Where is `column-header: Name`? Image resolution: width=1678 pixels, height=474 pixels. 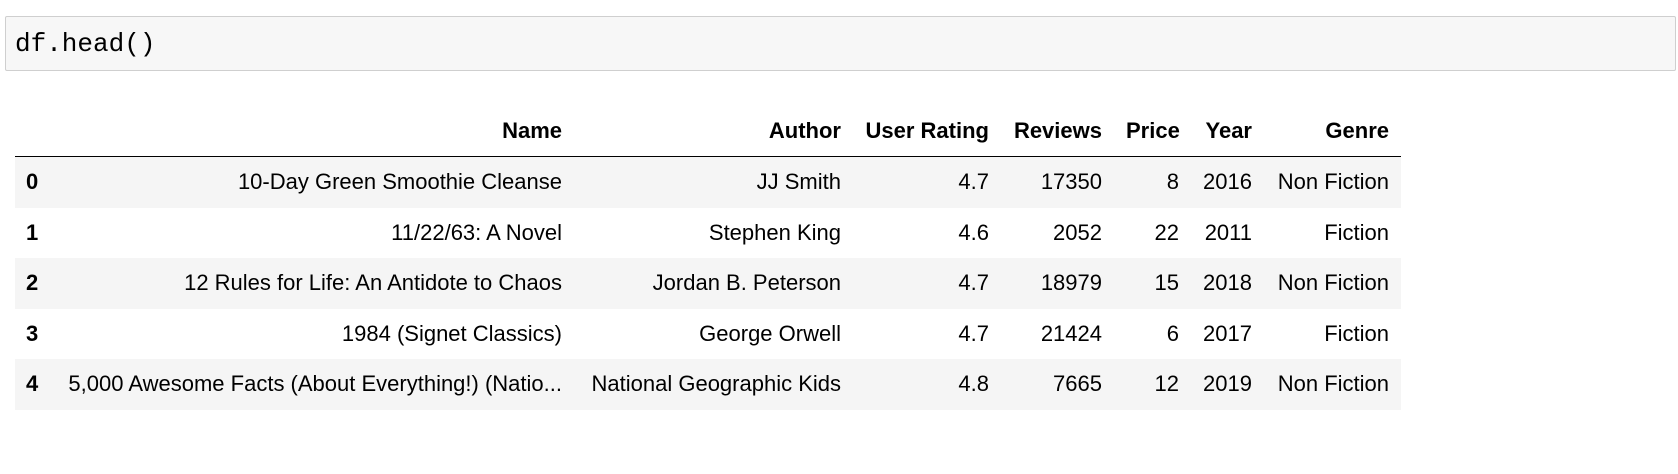
column-header: Name is located at coordinates (312, 131).